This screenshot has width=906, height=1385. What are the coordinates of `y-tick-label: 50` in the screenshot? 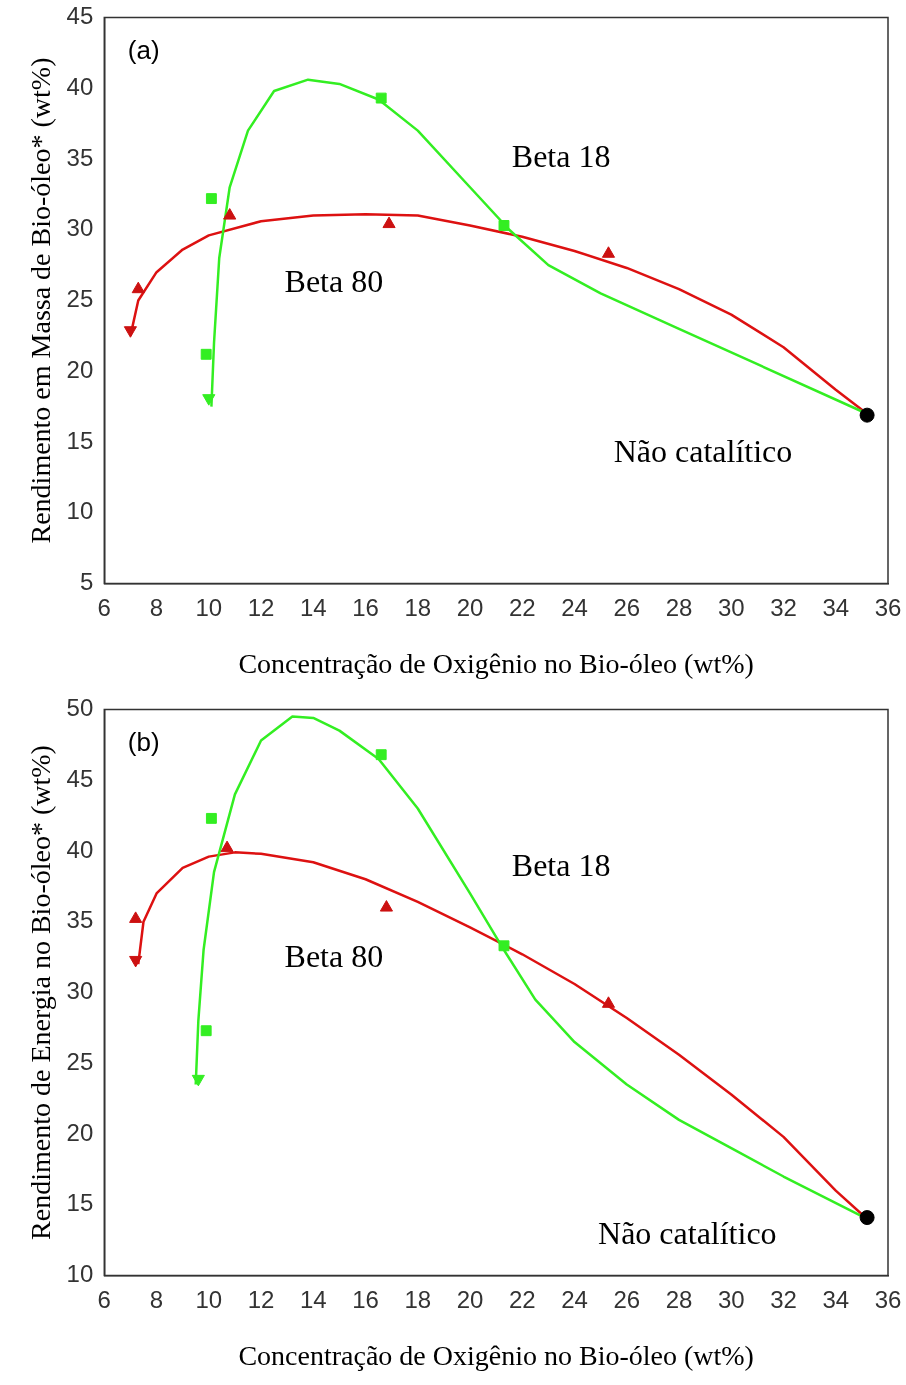 It's located at (80, 708).